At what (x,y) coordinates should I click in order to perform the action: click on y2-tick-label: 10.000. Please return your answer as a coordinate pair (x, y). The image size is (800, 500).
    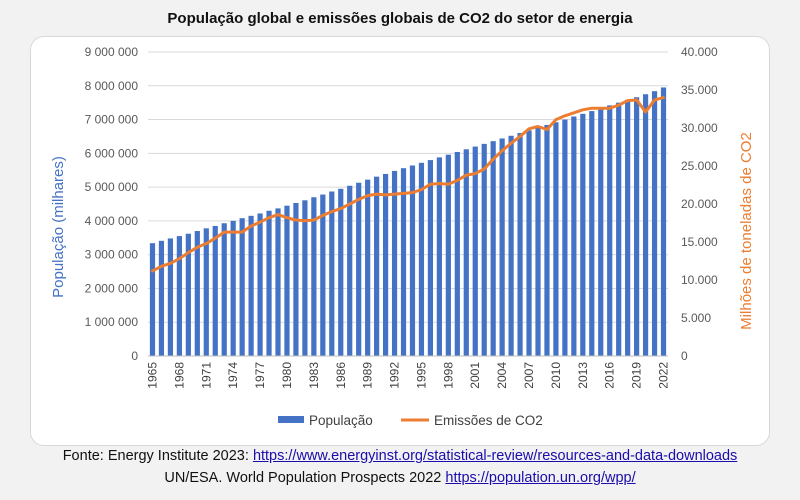
    Looking at the image, I should click on (699, 280).